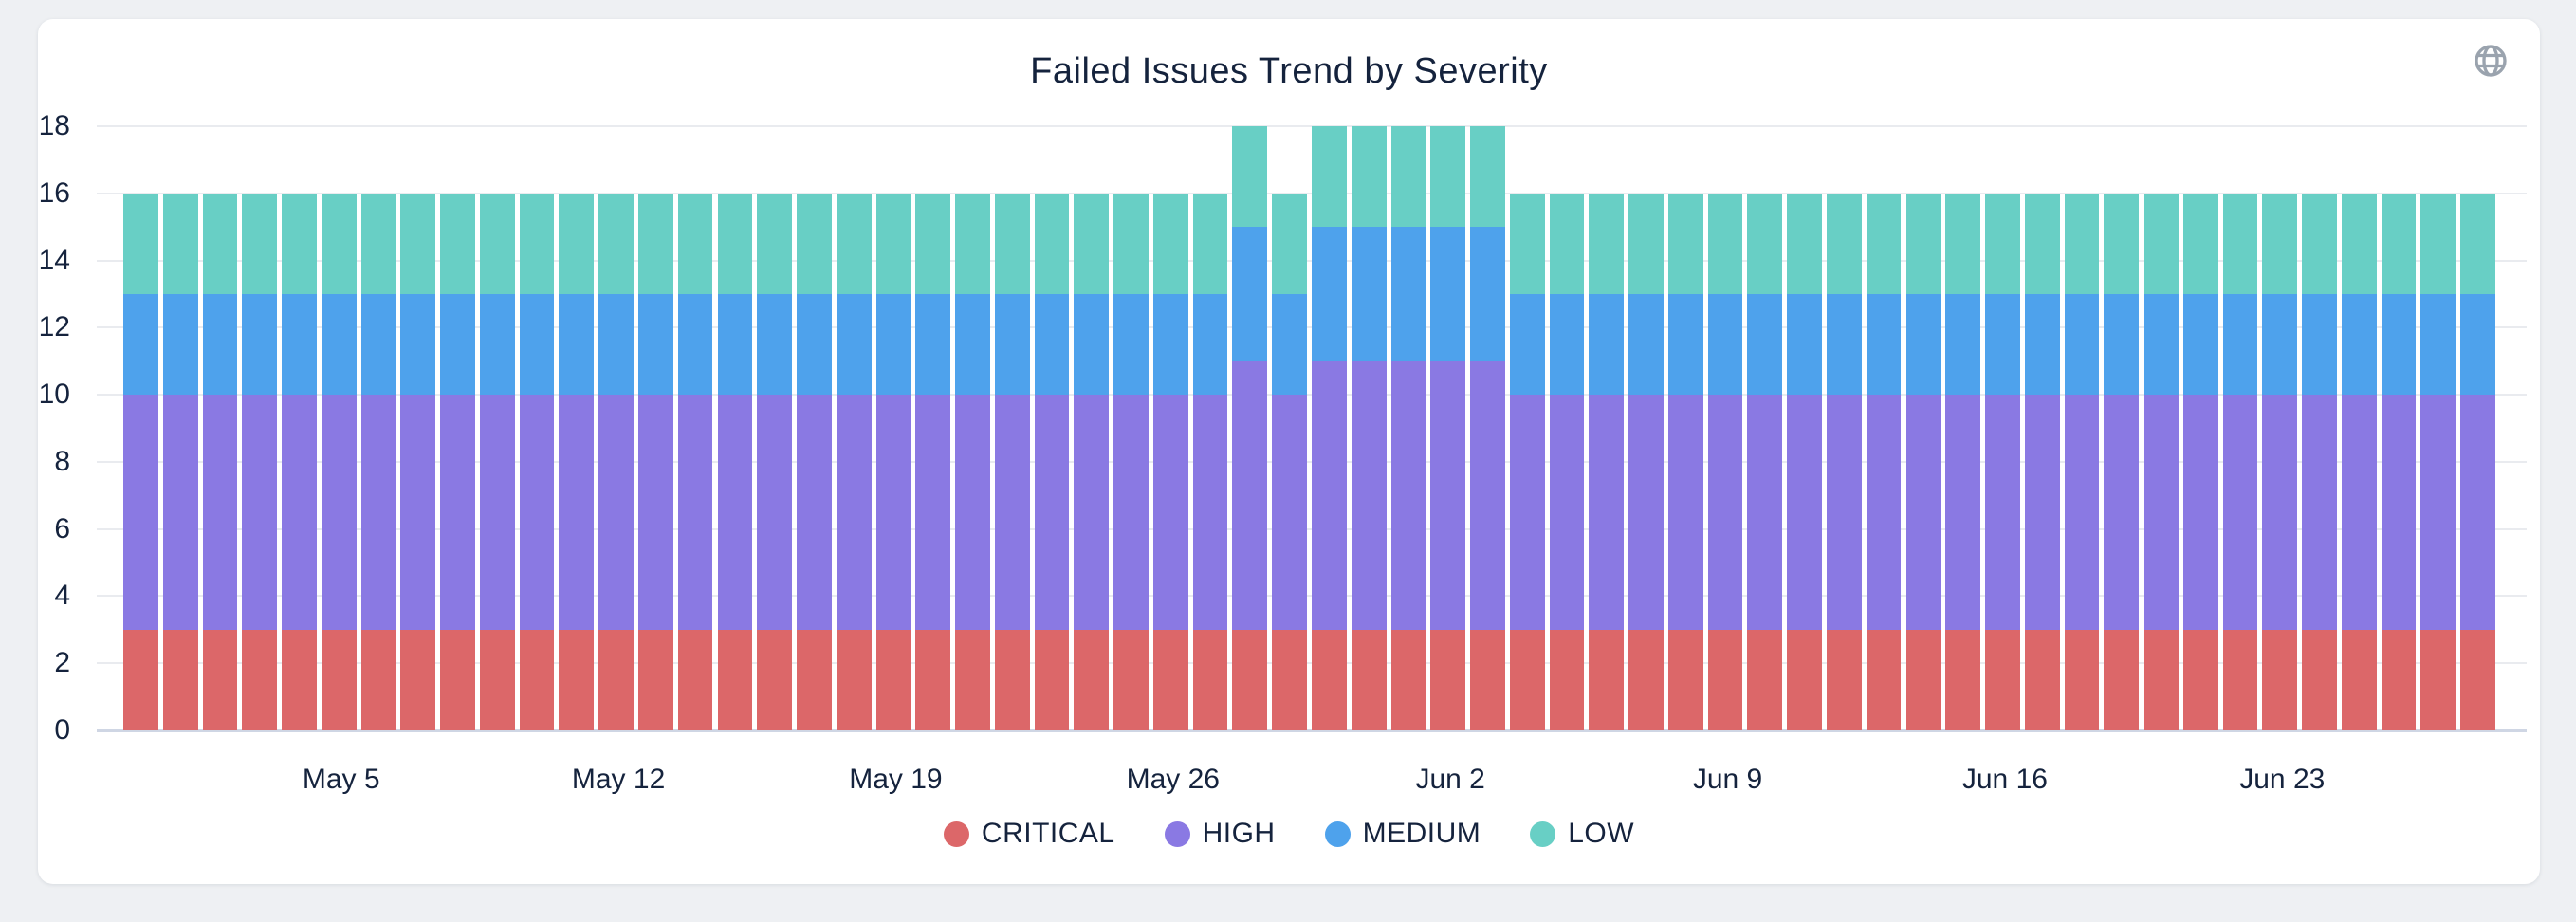 The width and height of the screenshot is (2576, 922). What do you see at coordinates (1173, 779) in the screenshot?
I see `x-tick-label: May 26` at bounding box center [1173, 779].